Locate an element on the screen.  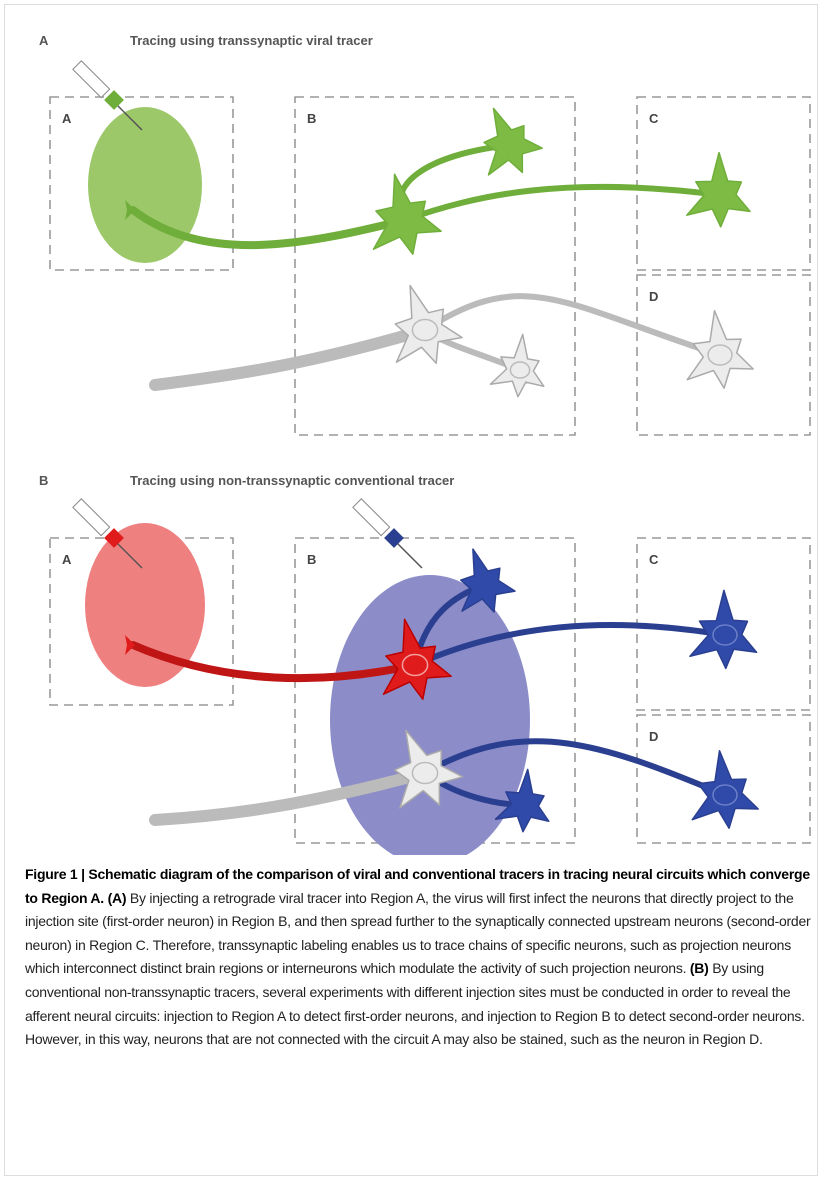
caption-label: (A) is located at coordinates (117, 897).